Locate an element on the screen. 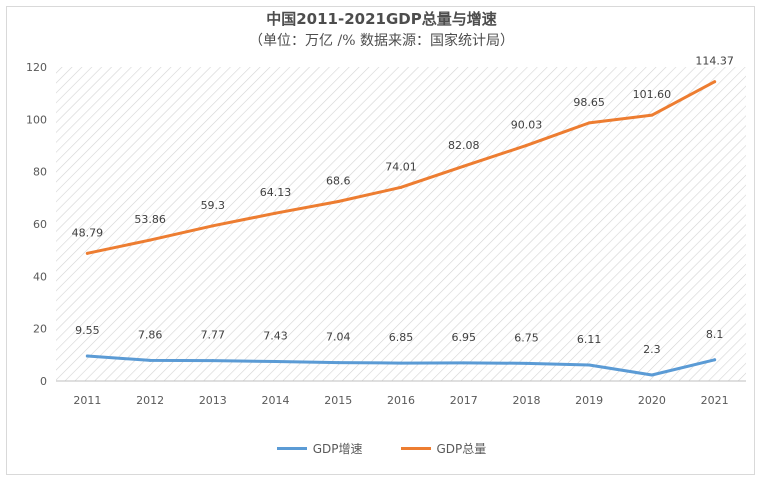 This screenshot has height=481, width=763. x-tick-label: 2011 is located at coordinates (87, 400).